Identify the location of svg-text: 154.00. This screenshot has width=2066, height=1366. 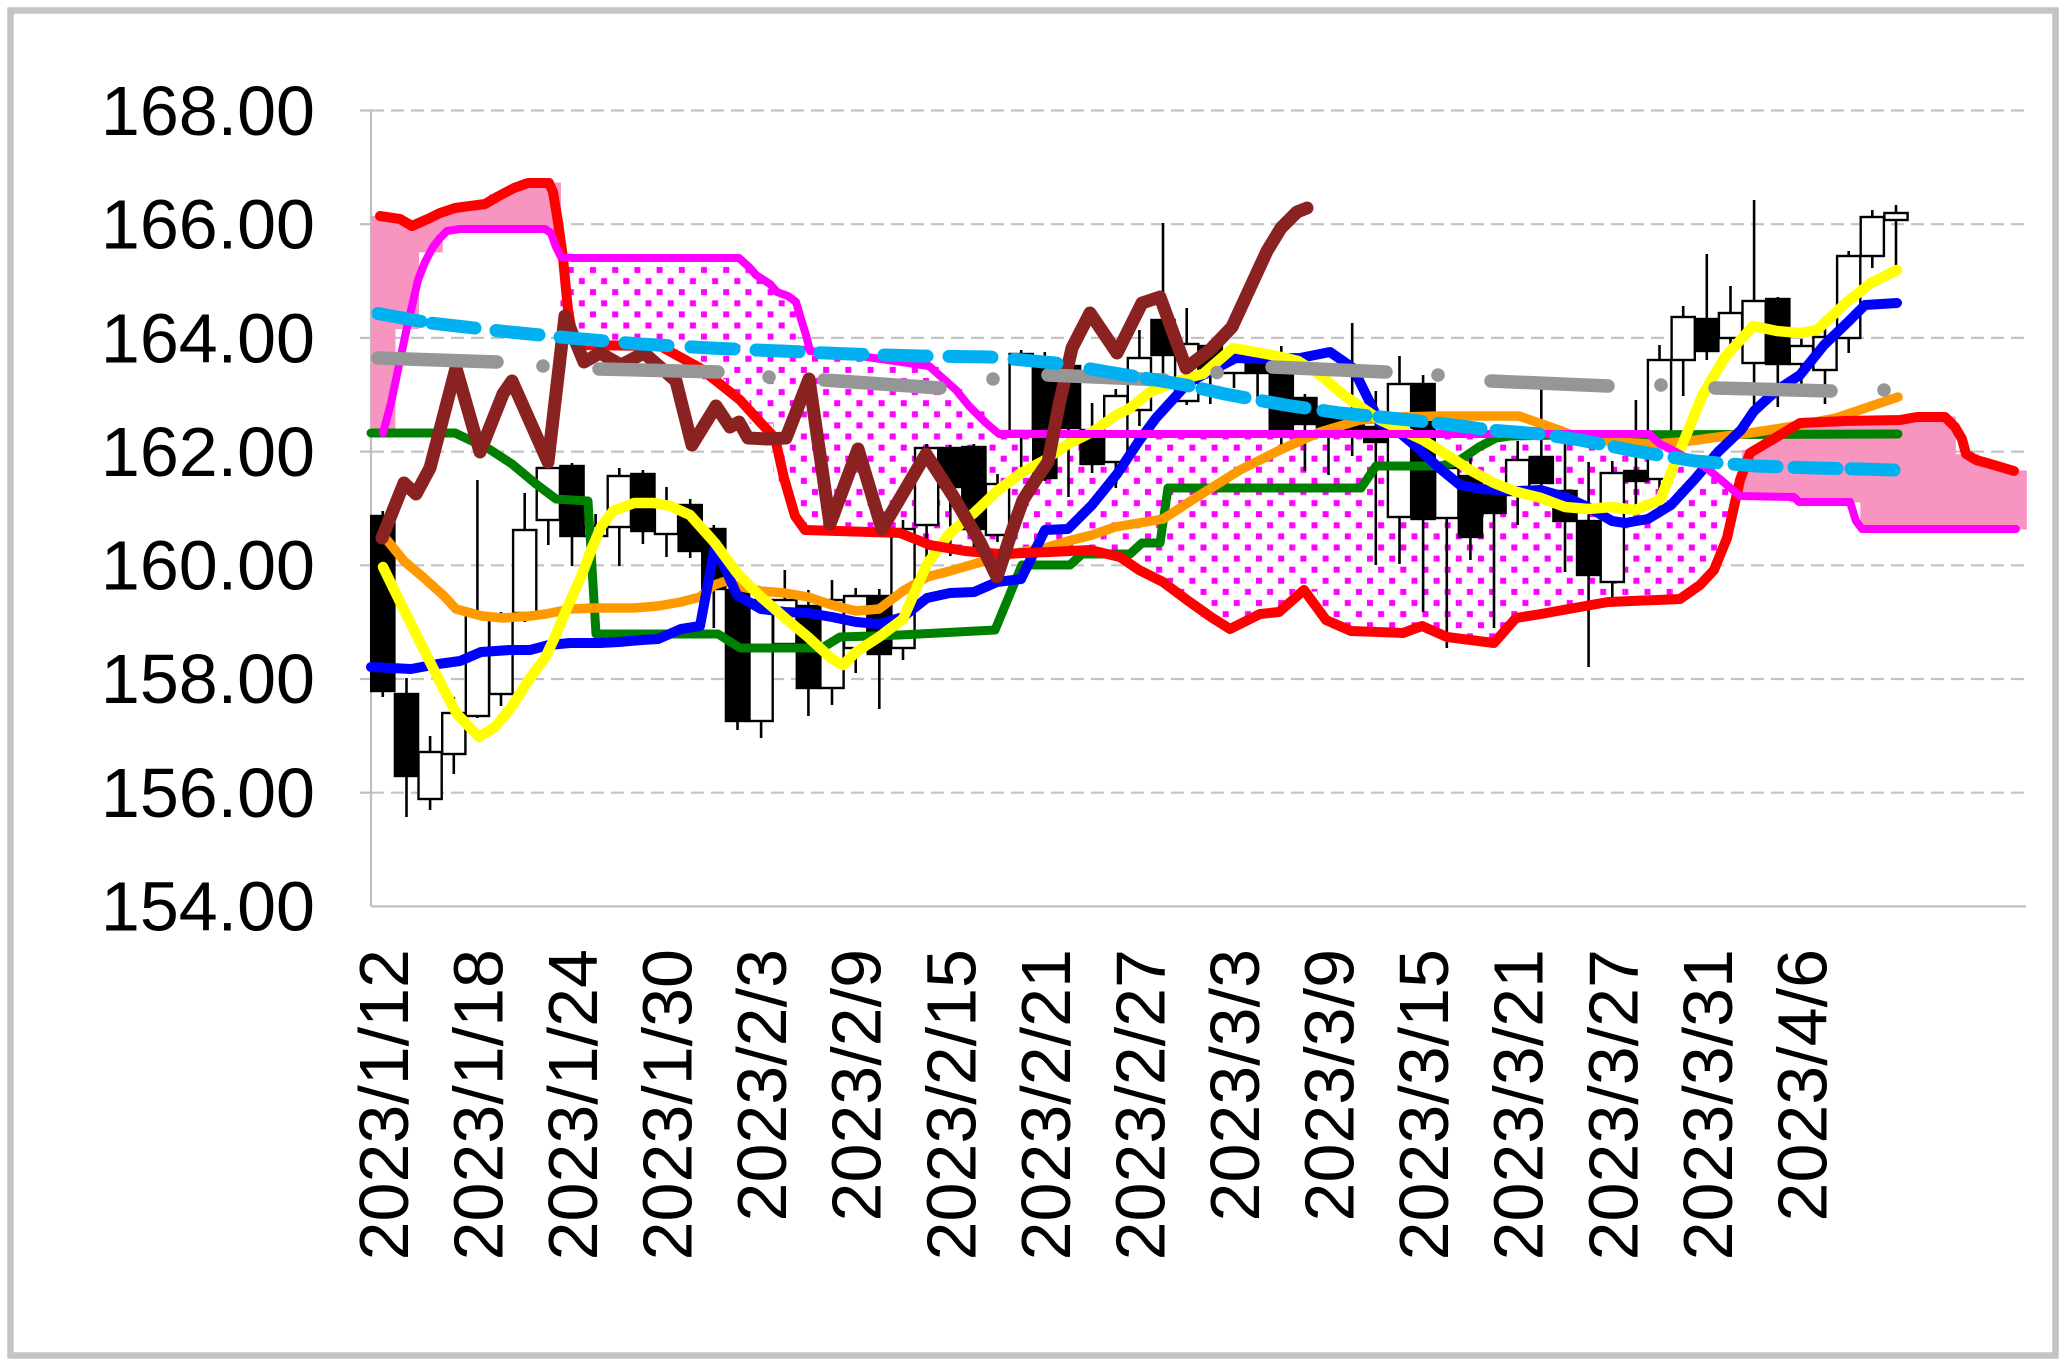
(208, 907).